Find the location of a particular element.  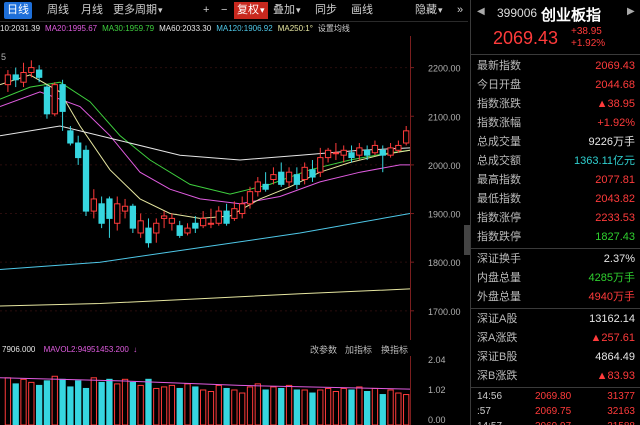

stat-row: 总成交额 1363.11亿元 is located at coordinates (555, 161).